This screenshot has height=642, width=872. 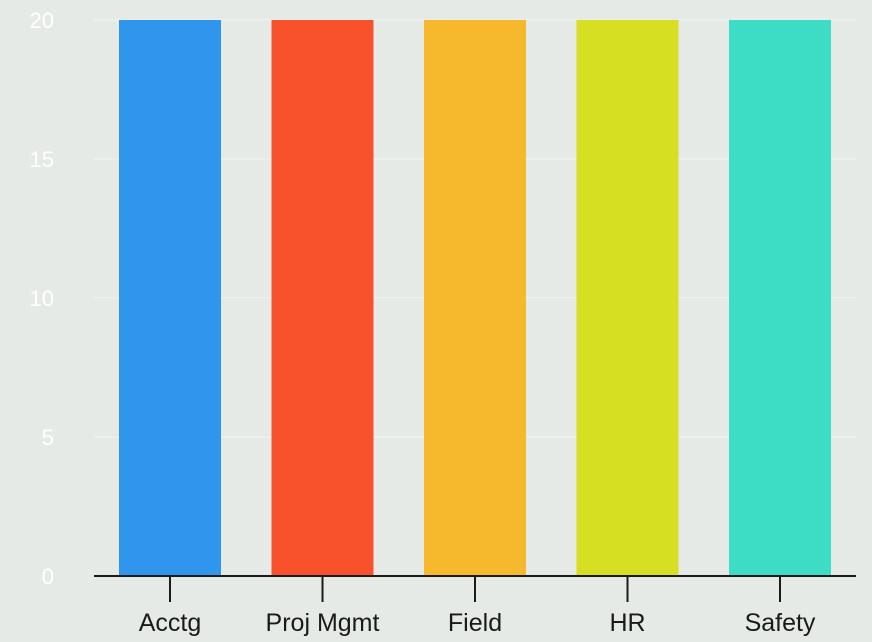 I want to click on y-tick-label-20: 20, so click(x=42, y=20).